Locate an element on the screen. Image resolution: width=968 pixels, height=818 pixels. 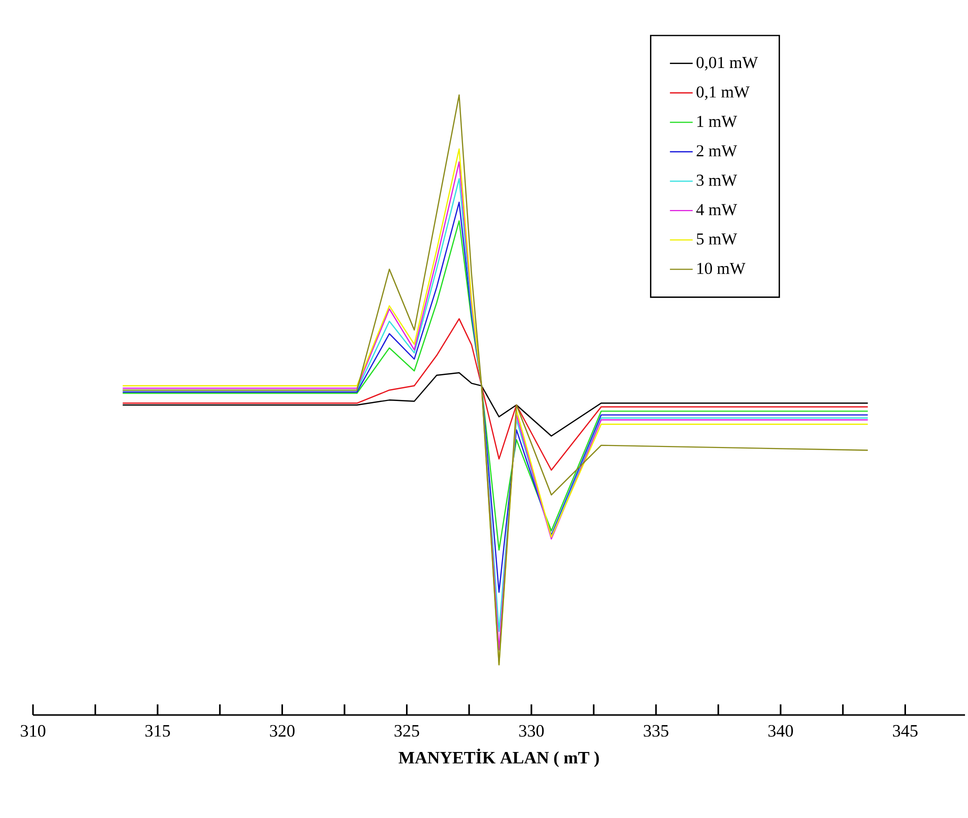
x-tick-label: 335 is located at coordinates (656, 731).